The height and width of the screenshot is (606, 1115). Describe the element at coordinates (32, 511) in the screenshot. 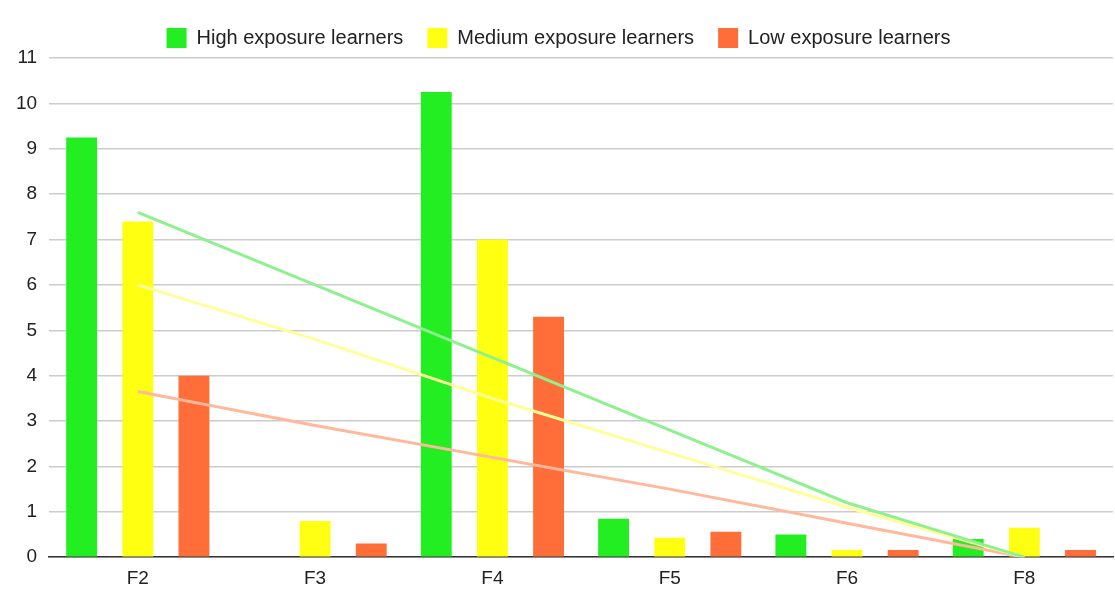

I see `y-tick-label: 1` at that location.